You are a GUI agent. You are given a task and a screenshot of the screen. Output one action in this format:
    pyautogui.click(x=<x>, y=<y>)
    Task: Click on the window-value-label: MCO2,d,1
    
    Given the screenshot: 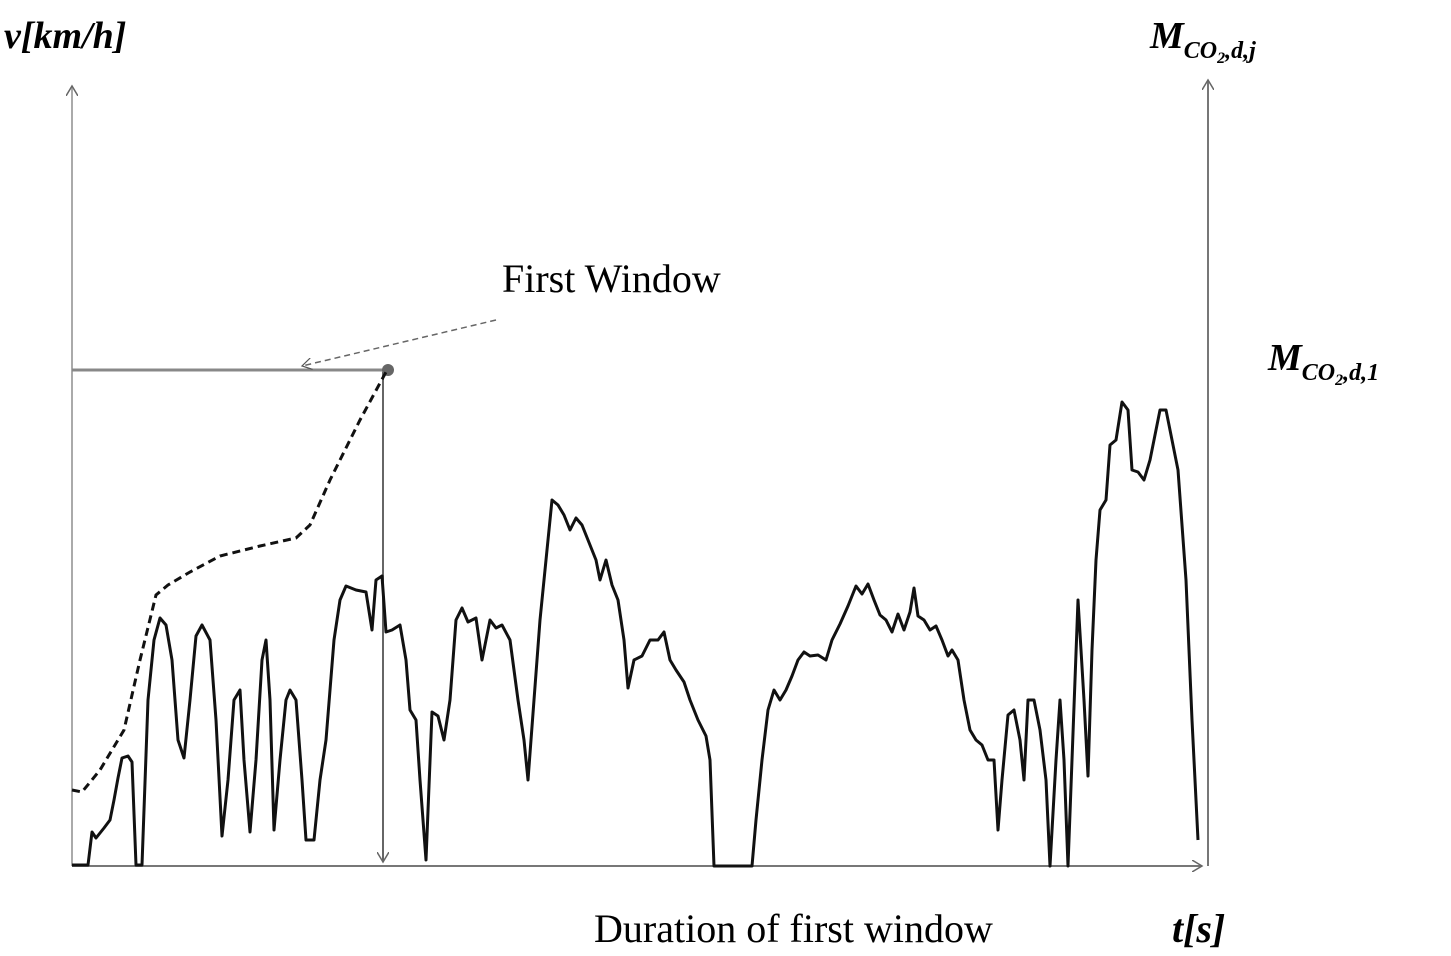 What is the action you would take?
    pyautogui.click(x=1323, y=363)
    